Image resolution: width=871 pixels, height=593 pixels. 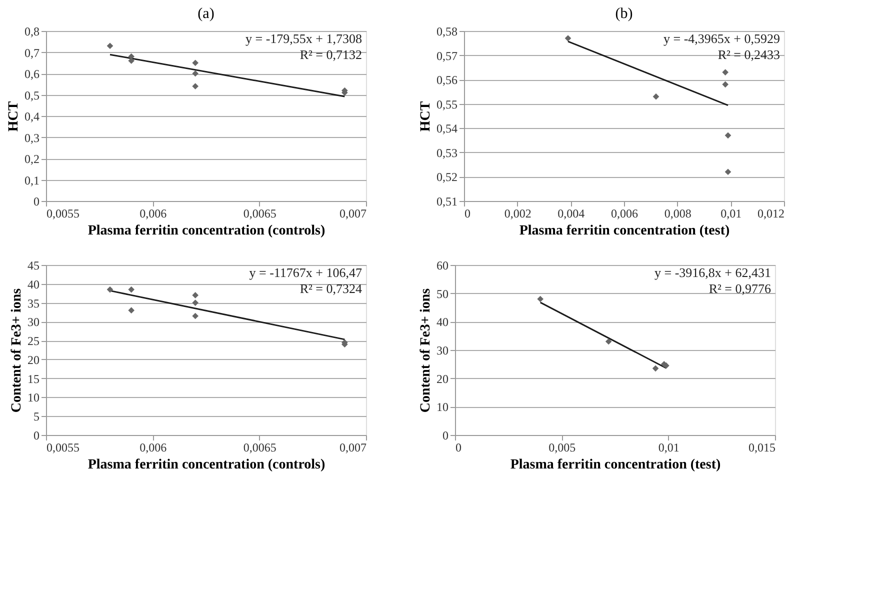 I want to click on y-tick-label: 0,57, so click(x=447, y=55).